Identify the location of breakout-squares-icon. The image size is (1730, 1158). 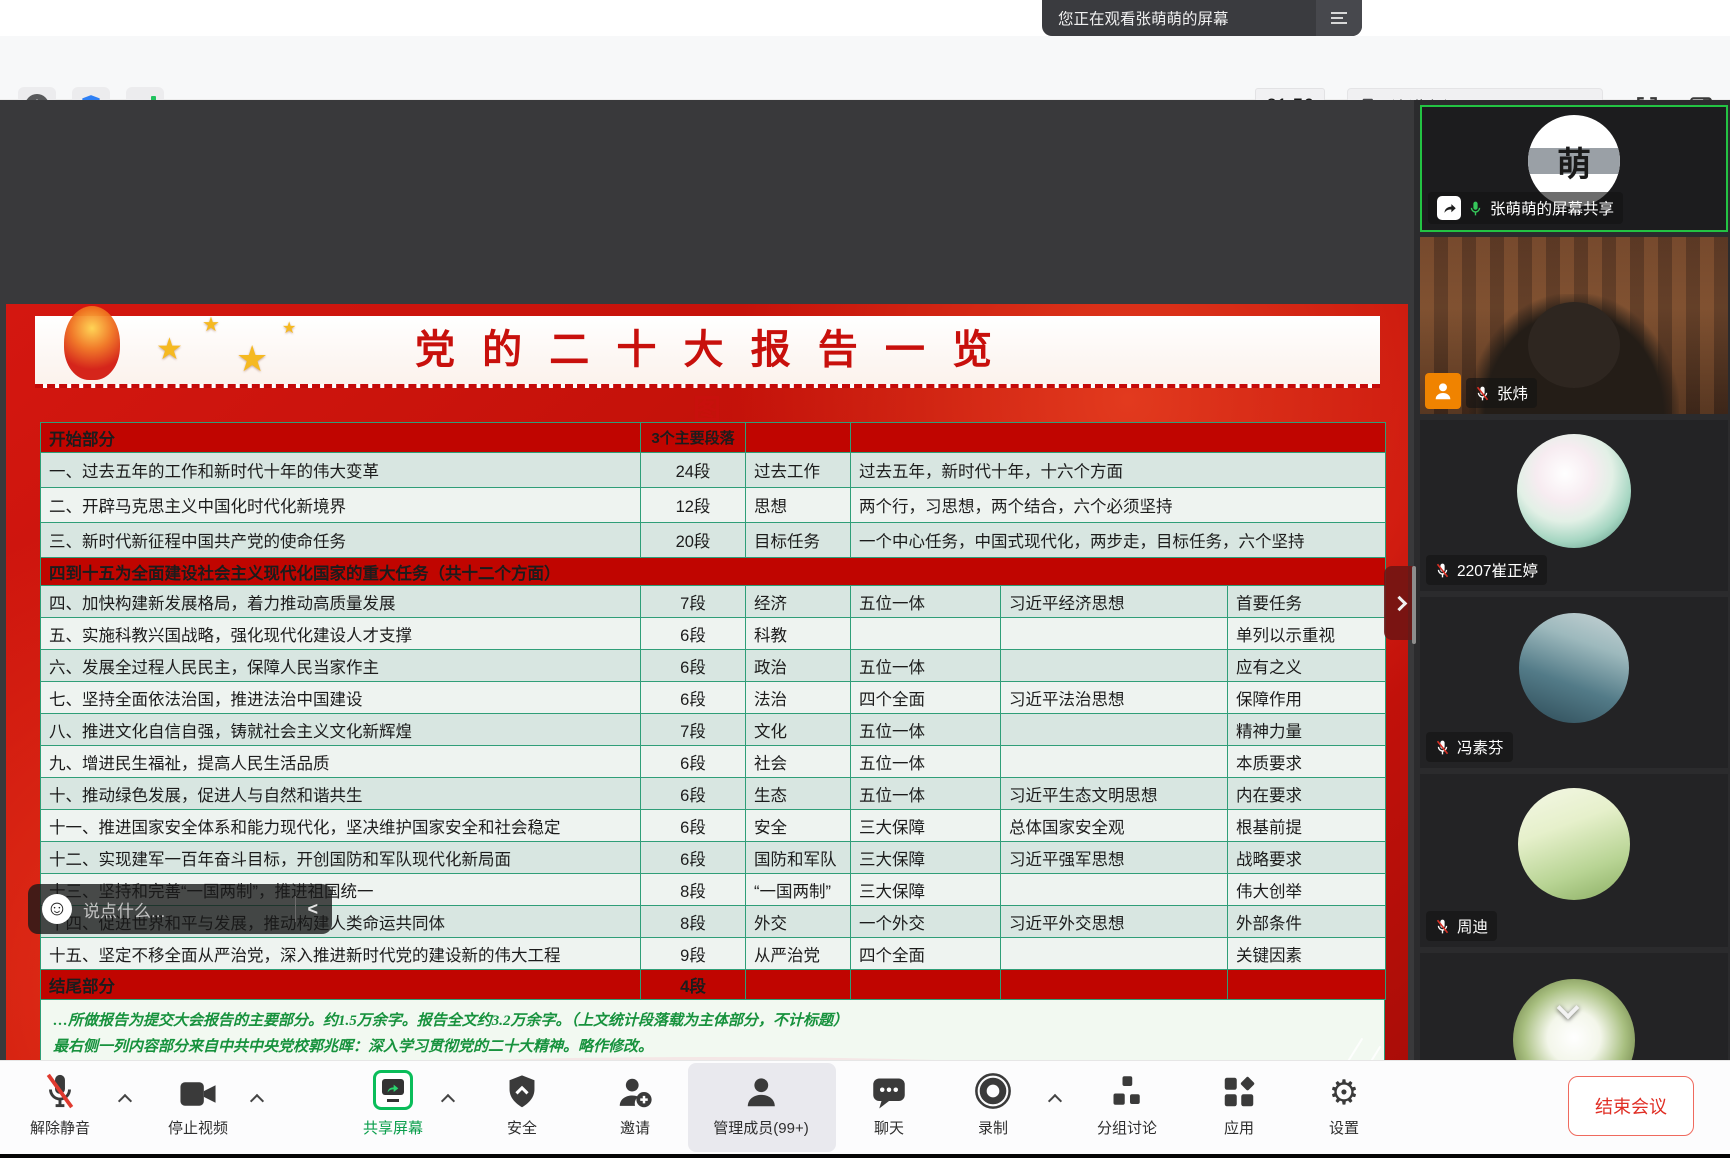
(1126, 1090).